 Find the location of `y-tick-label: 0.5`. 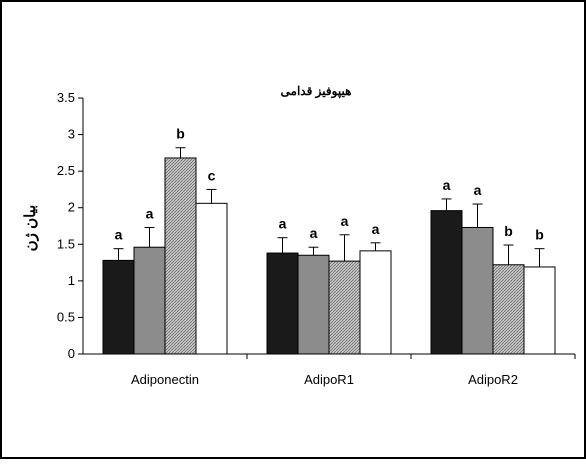

y-tick-label: 0.5 is located at coordinates (66, 316).